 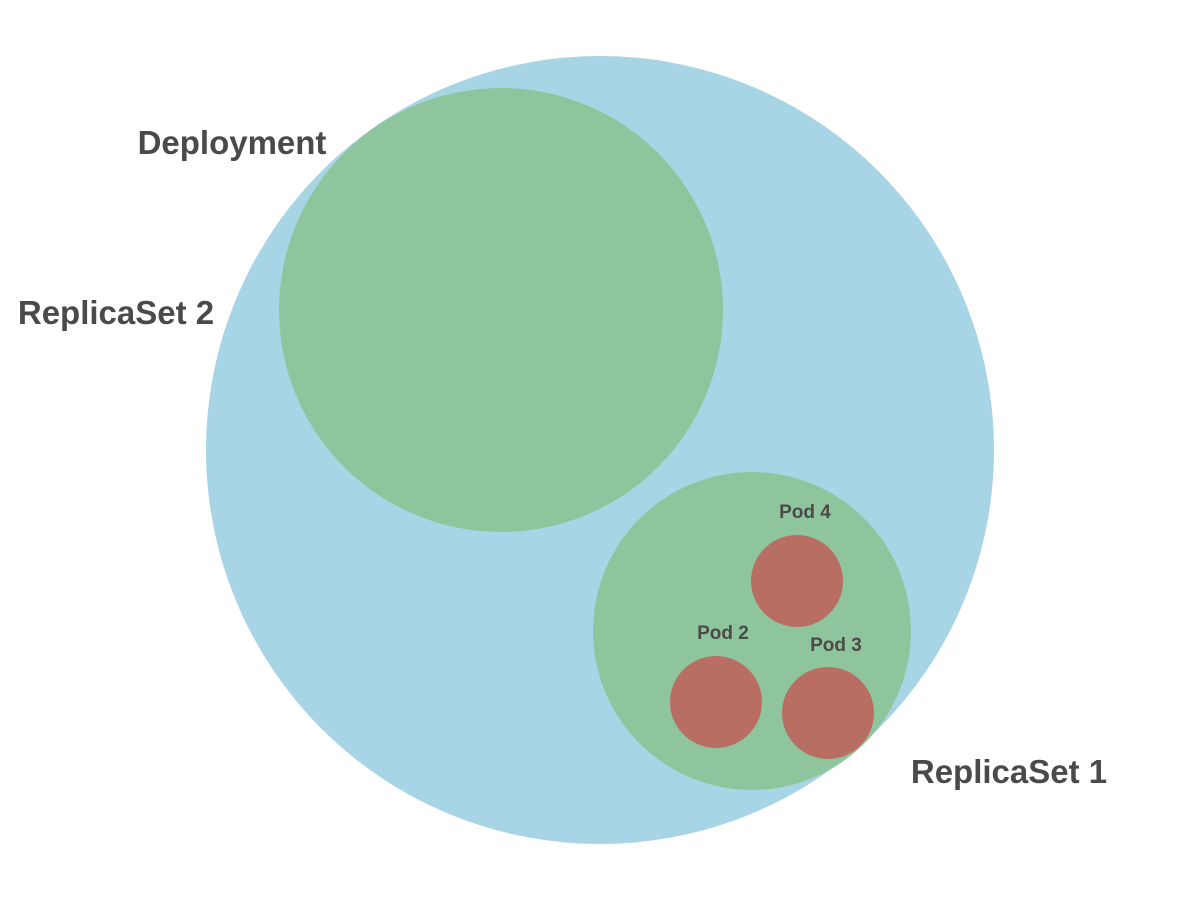 I want to click on pod-3-label: Pod 3, so click(x=836, y=645).